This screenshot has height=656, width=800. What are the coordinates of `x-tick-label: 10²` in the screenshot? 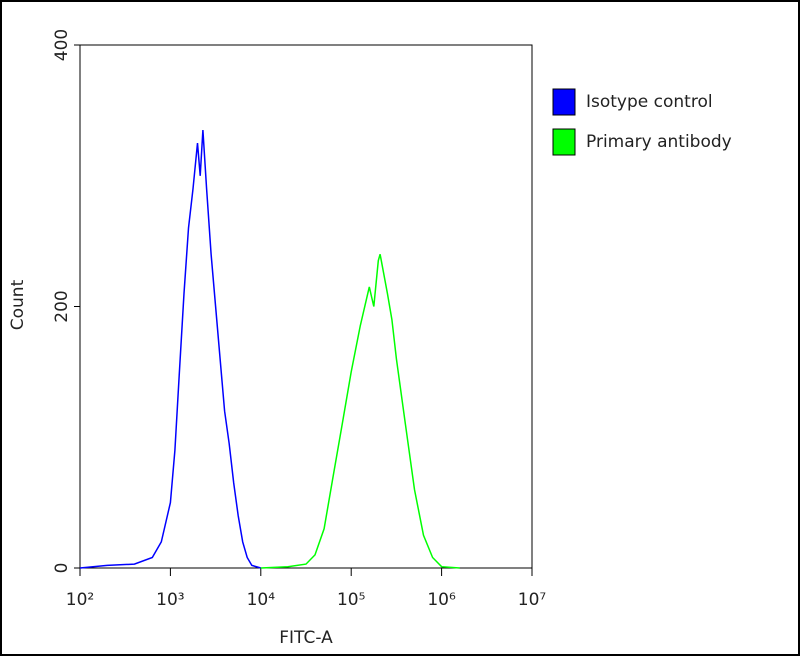 It's located at (80, 600).